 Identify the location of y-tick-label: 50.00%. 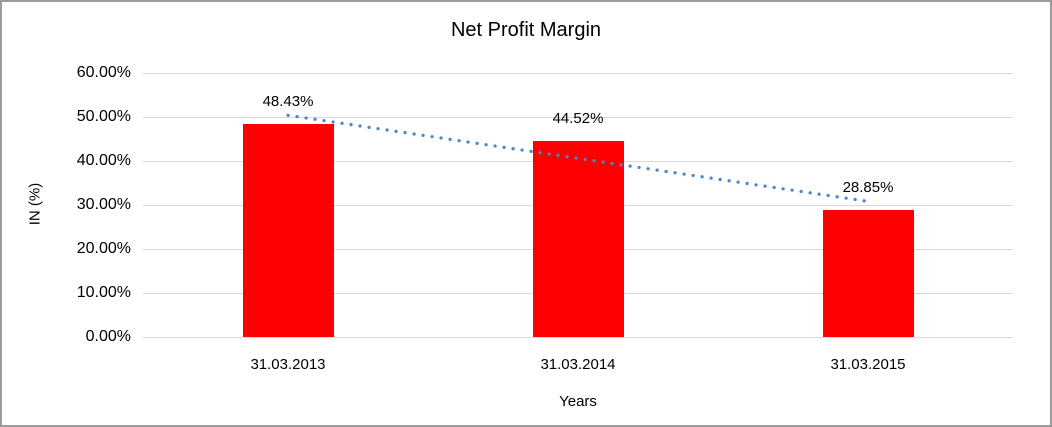
(103, 116).